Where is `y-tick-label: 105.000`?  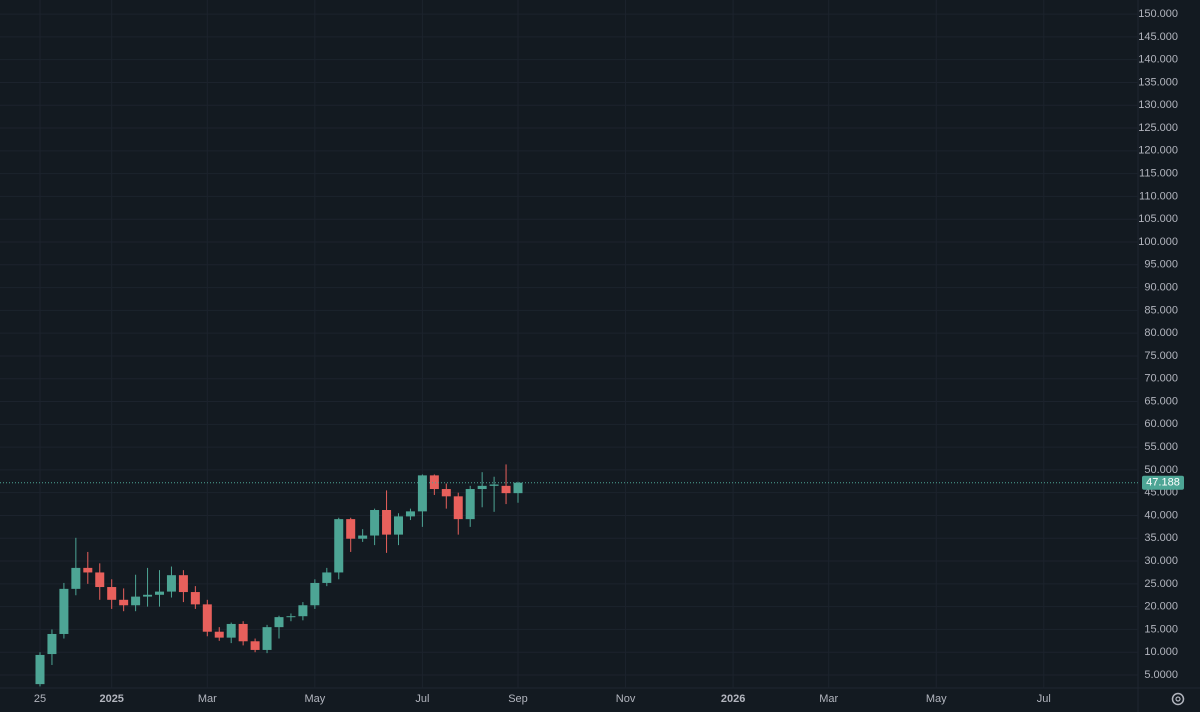
y-tick-label: 105.000 is located at coordinates (1158, 219).